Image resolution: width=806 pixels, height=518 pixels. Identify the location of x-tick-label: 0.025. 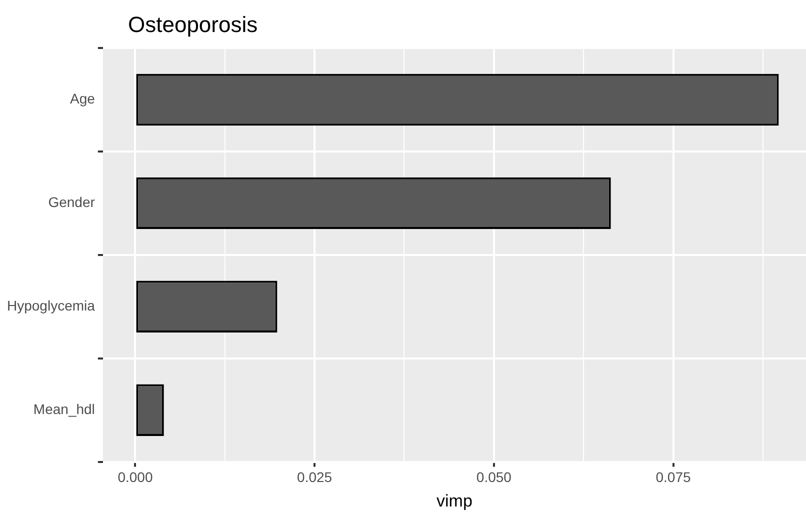
(314, 477).